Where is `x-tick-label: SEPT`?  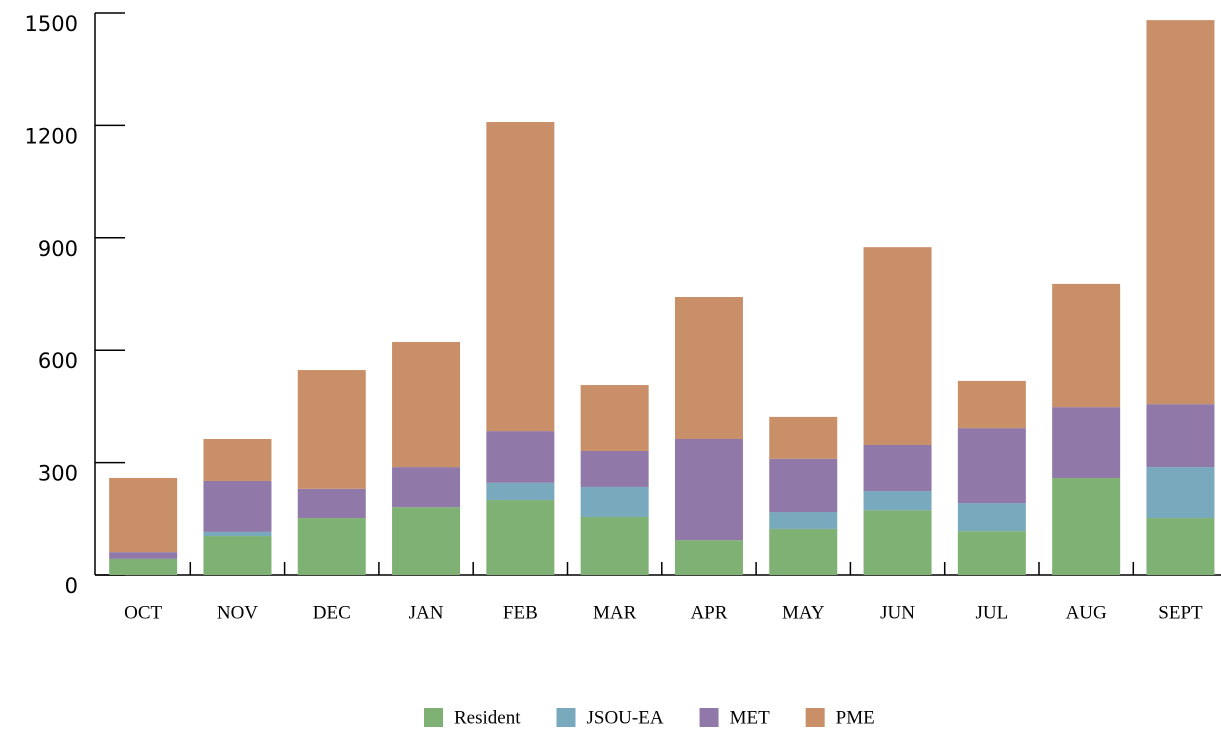 x-tick-label: SEPT is located at coordinates (1180, 612).